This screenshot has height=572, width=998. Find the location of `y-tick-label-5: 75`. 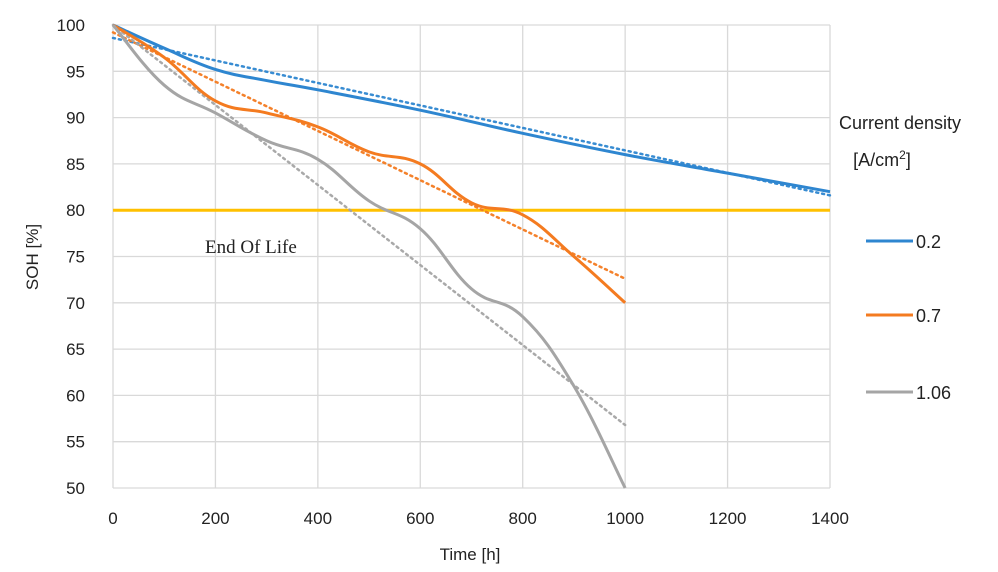

y-tick-label-5: 75 is located at coordinates (75, 257).